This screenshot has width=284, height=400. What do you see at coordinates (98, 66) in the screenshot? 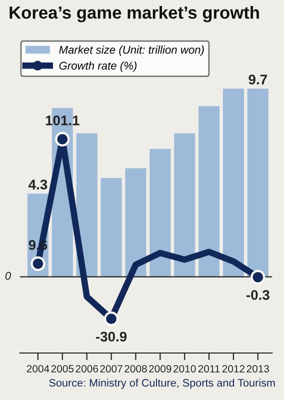
I see `legend-label: Growth rate (%)` at bounding box center [98, 66].